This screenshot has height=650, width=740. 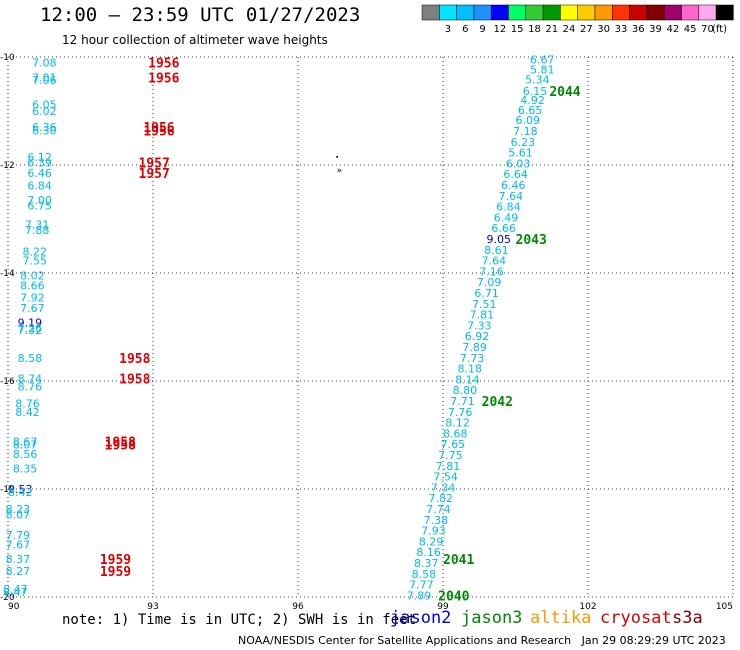 I want to click on swh-label-west-track: 6.39, so click(x=39, y=162).